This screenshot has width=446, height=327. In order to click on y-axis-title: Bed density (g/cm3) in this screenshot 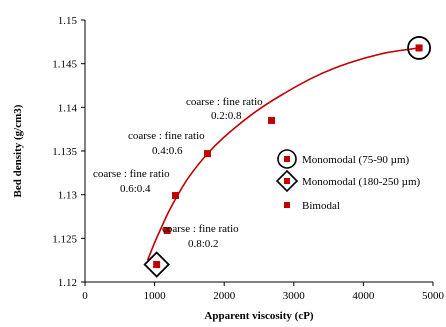, I will do `click(18, 150)`.